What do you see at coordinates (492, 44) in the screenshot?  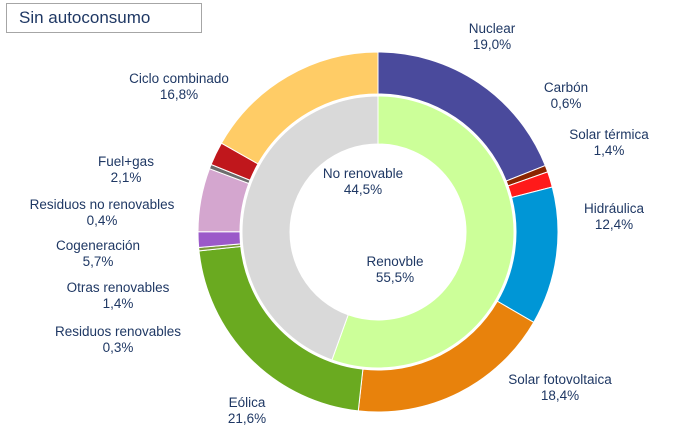 I see `value-nuclear: 19,0%` at bounding box center [492, 44].